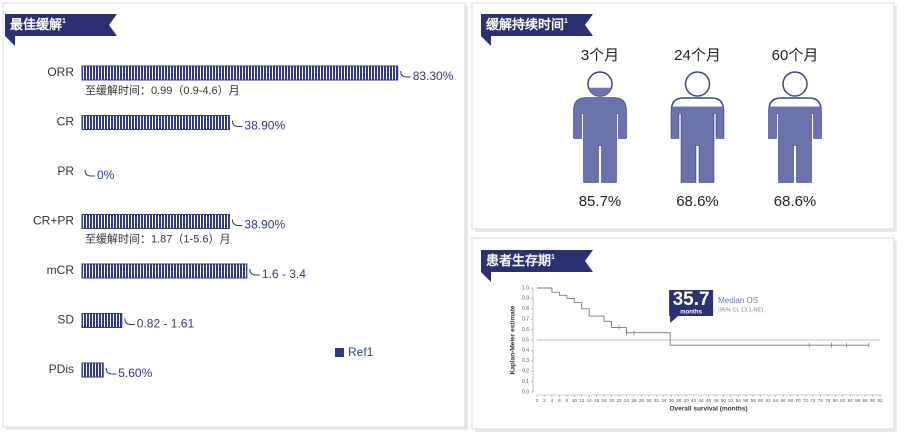  I want to click on title: 患者生存期, so click(518, 260).